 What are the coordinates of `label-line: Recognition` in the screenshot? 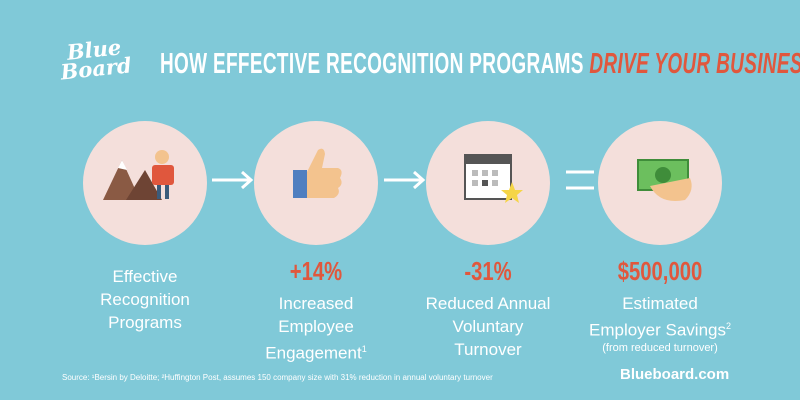 It's located at (145, 299).